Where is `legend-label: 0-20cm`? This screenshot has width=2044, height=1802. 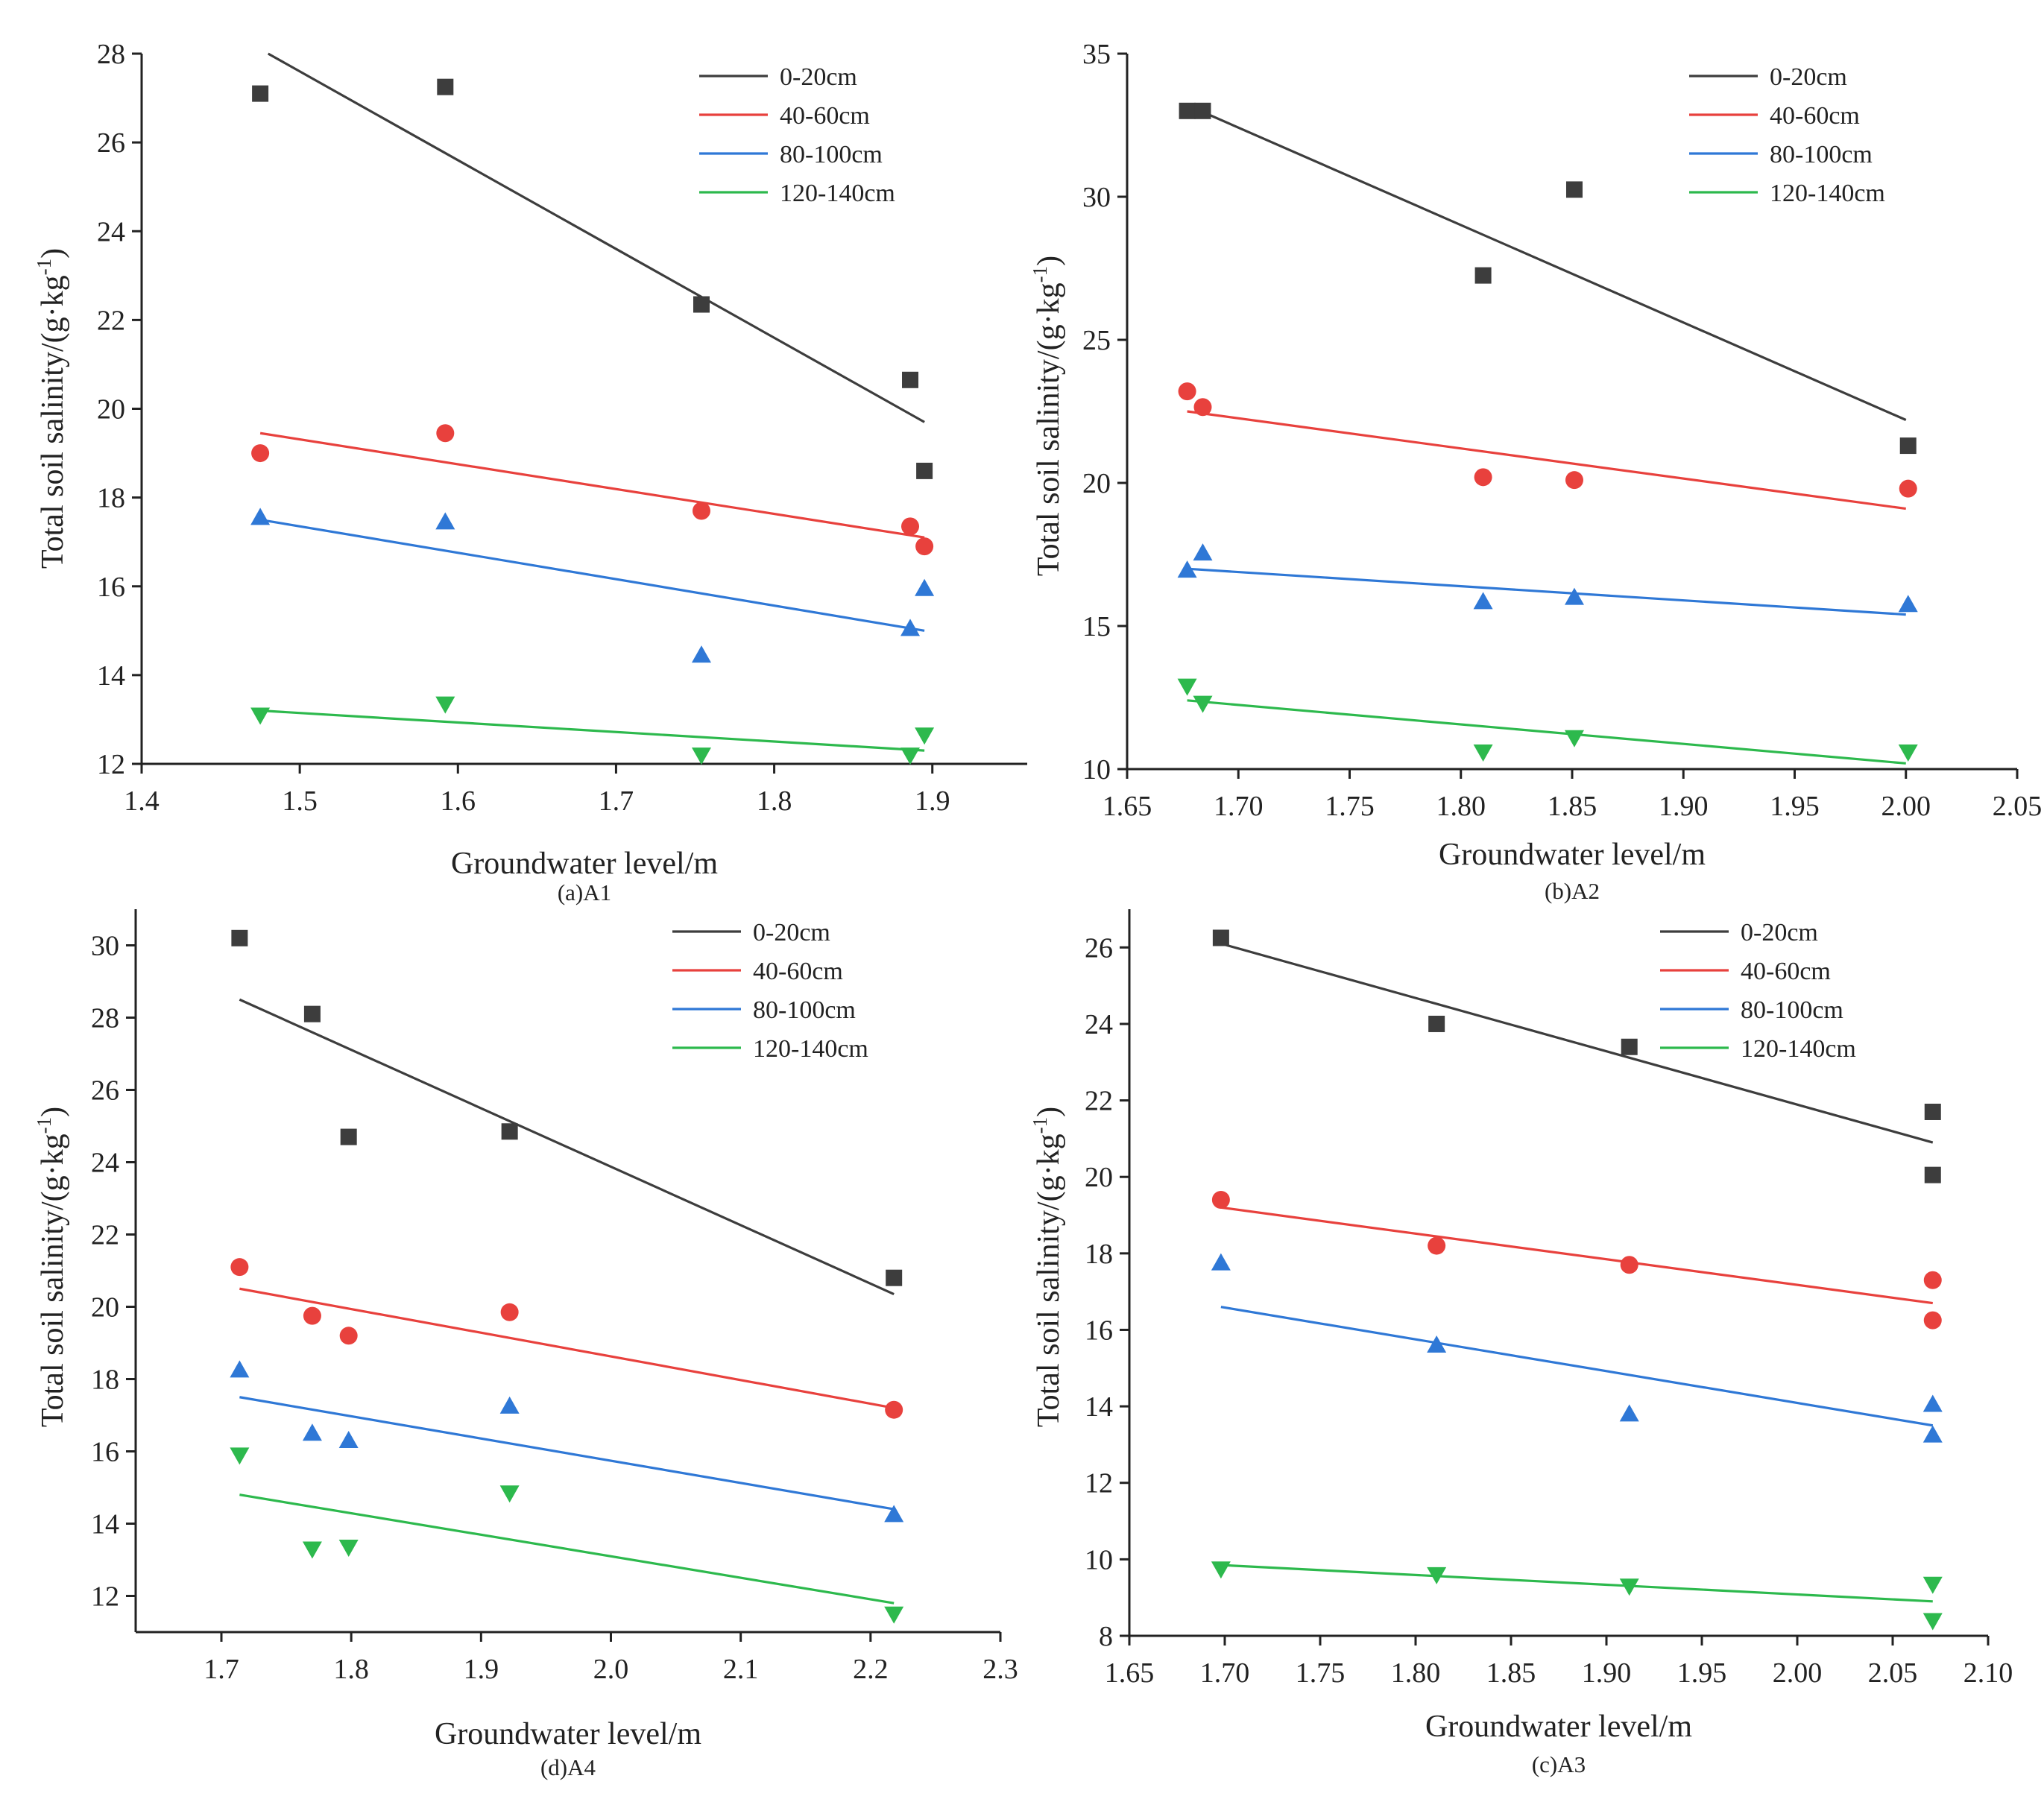
legend-label: 0-20cm is located at coordinates (1809, 77).